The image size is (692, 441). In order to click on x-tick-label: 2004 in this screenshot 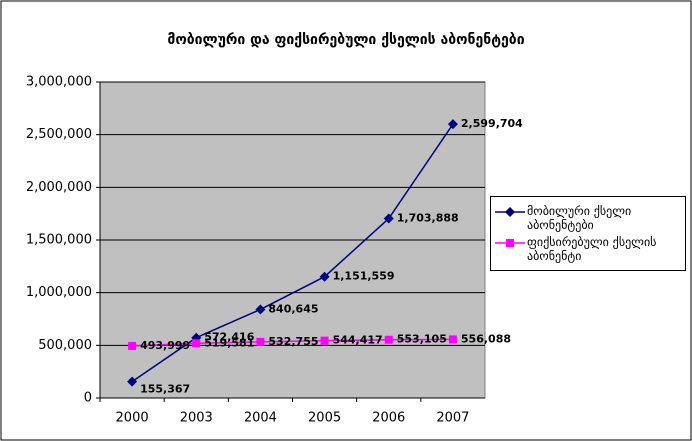, I will do `click(260, 418)`.